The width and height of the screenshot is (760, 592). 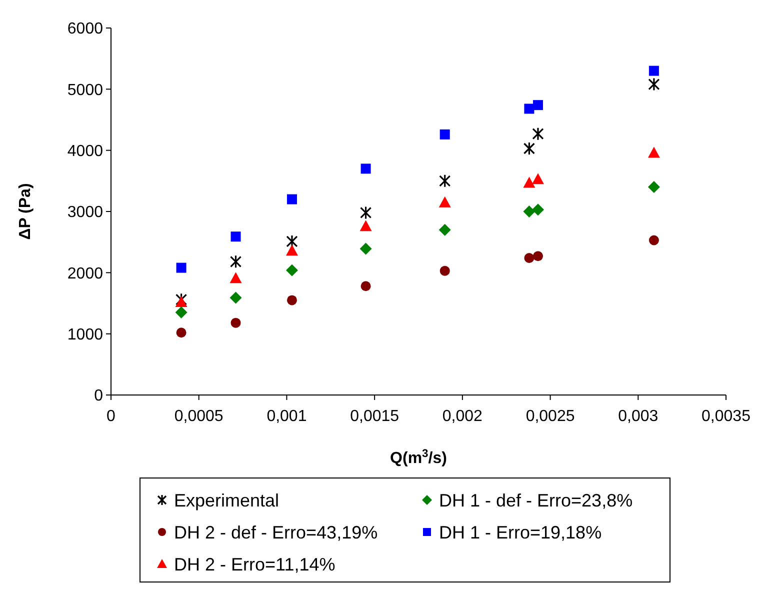 What do you see at coordinates (85, 29) in the screenshot?
I see `y-tick-label: 6000` at bounding box center [85, 29].